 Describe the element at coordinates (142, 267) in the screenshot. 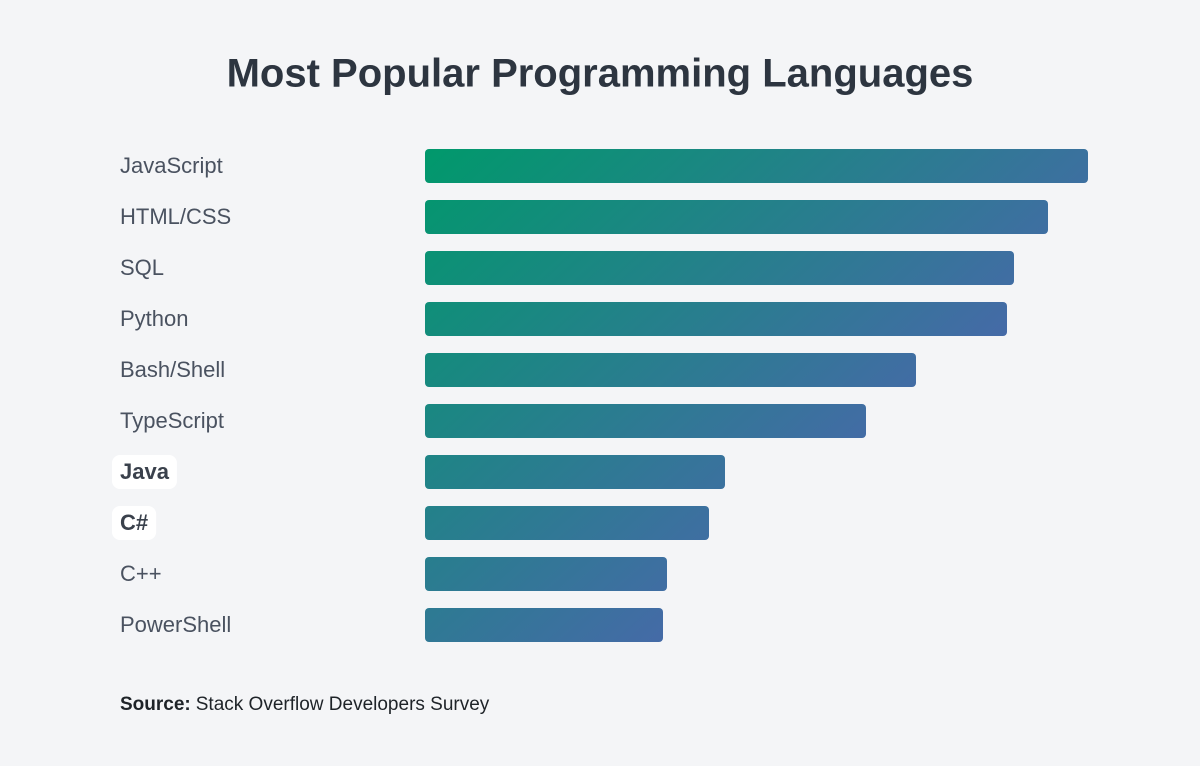

I see `category-label: SQL` at that location.